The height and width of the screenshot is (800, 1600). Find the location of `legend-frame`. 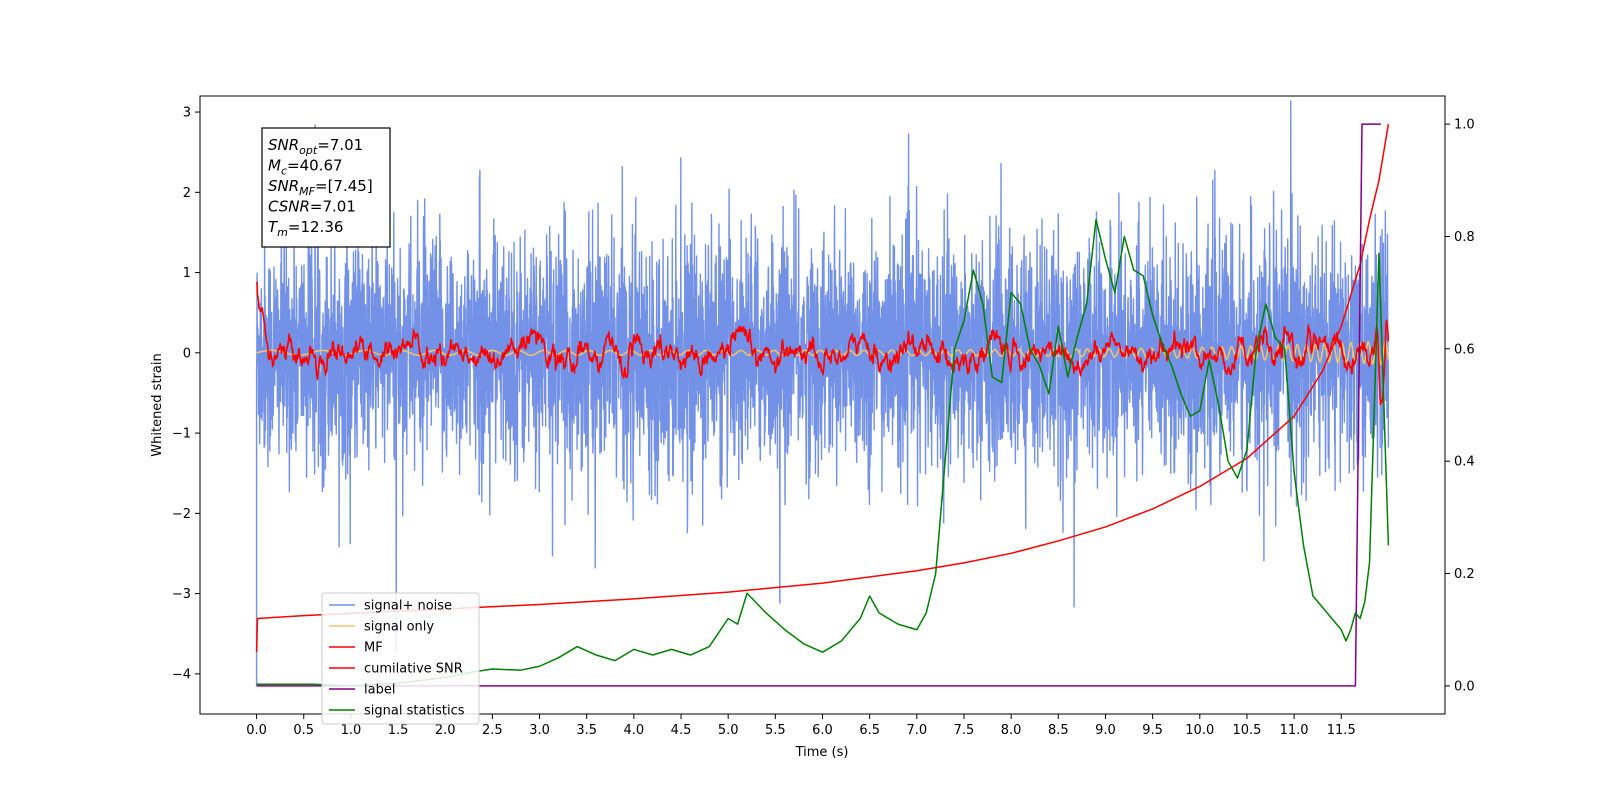

legend-frame is located at coordinates (400, 658).